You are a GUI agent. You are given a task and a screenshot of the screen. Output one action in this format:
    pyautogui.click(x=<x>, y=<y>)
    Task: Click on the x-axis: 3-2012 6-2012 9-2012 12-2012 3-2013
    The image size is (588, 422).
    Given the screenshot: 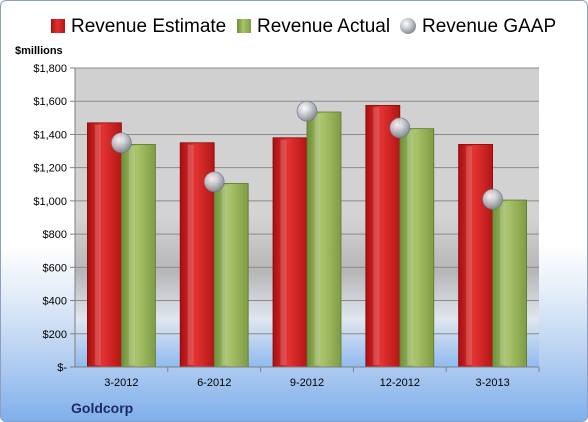 What is the action you would take?
    pyautogui.click(x=307, y=377)
    